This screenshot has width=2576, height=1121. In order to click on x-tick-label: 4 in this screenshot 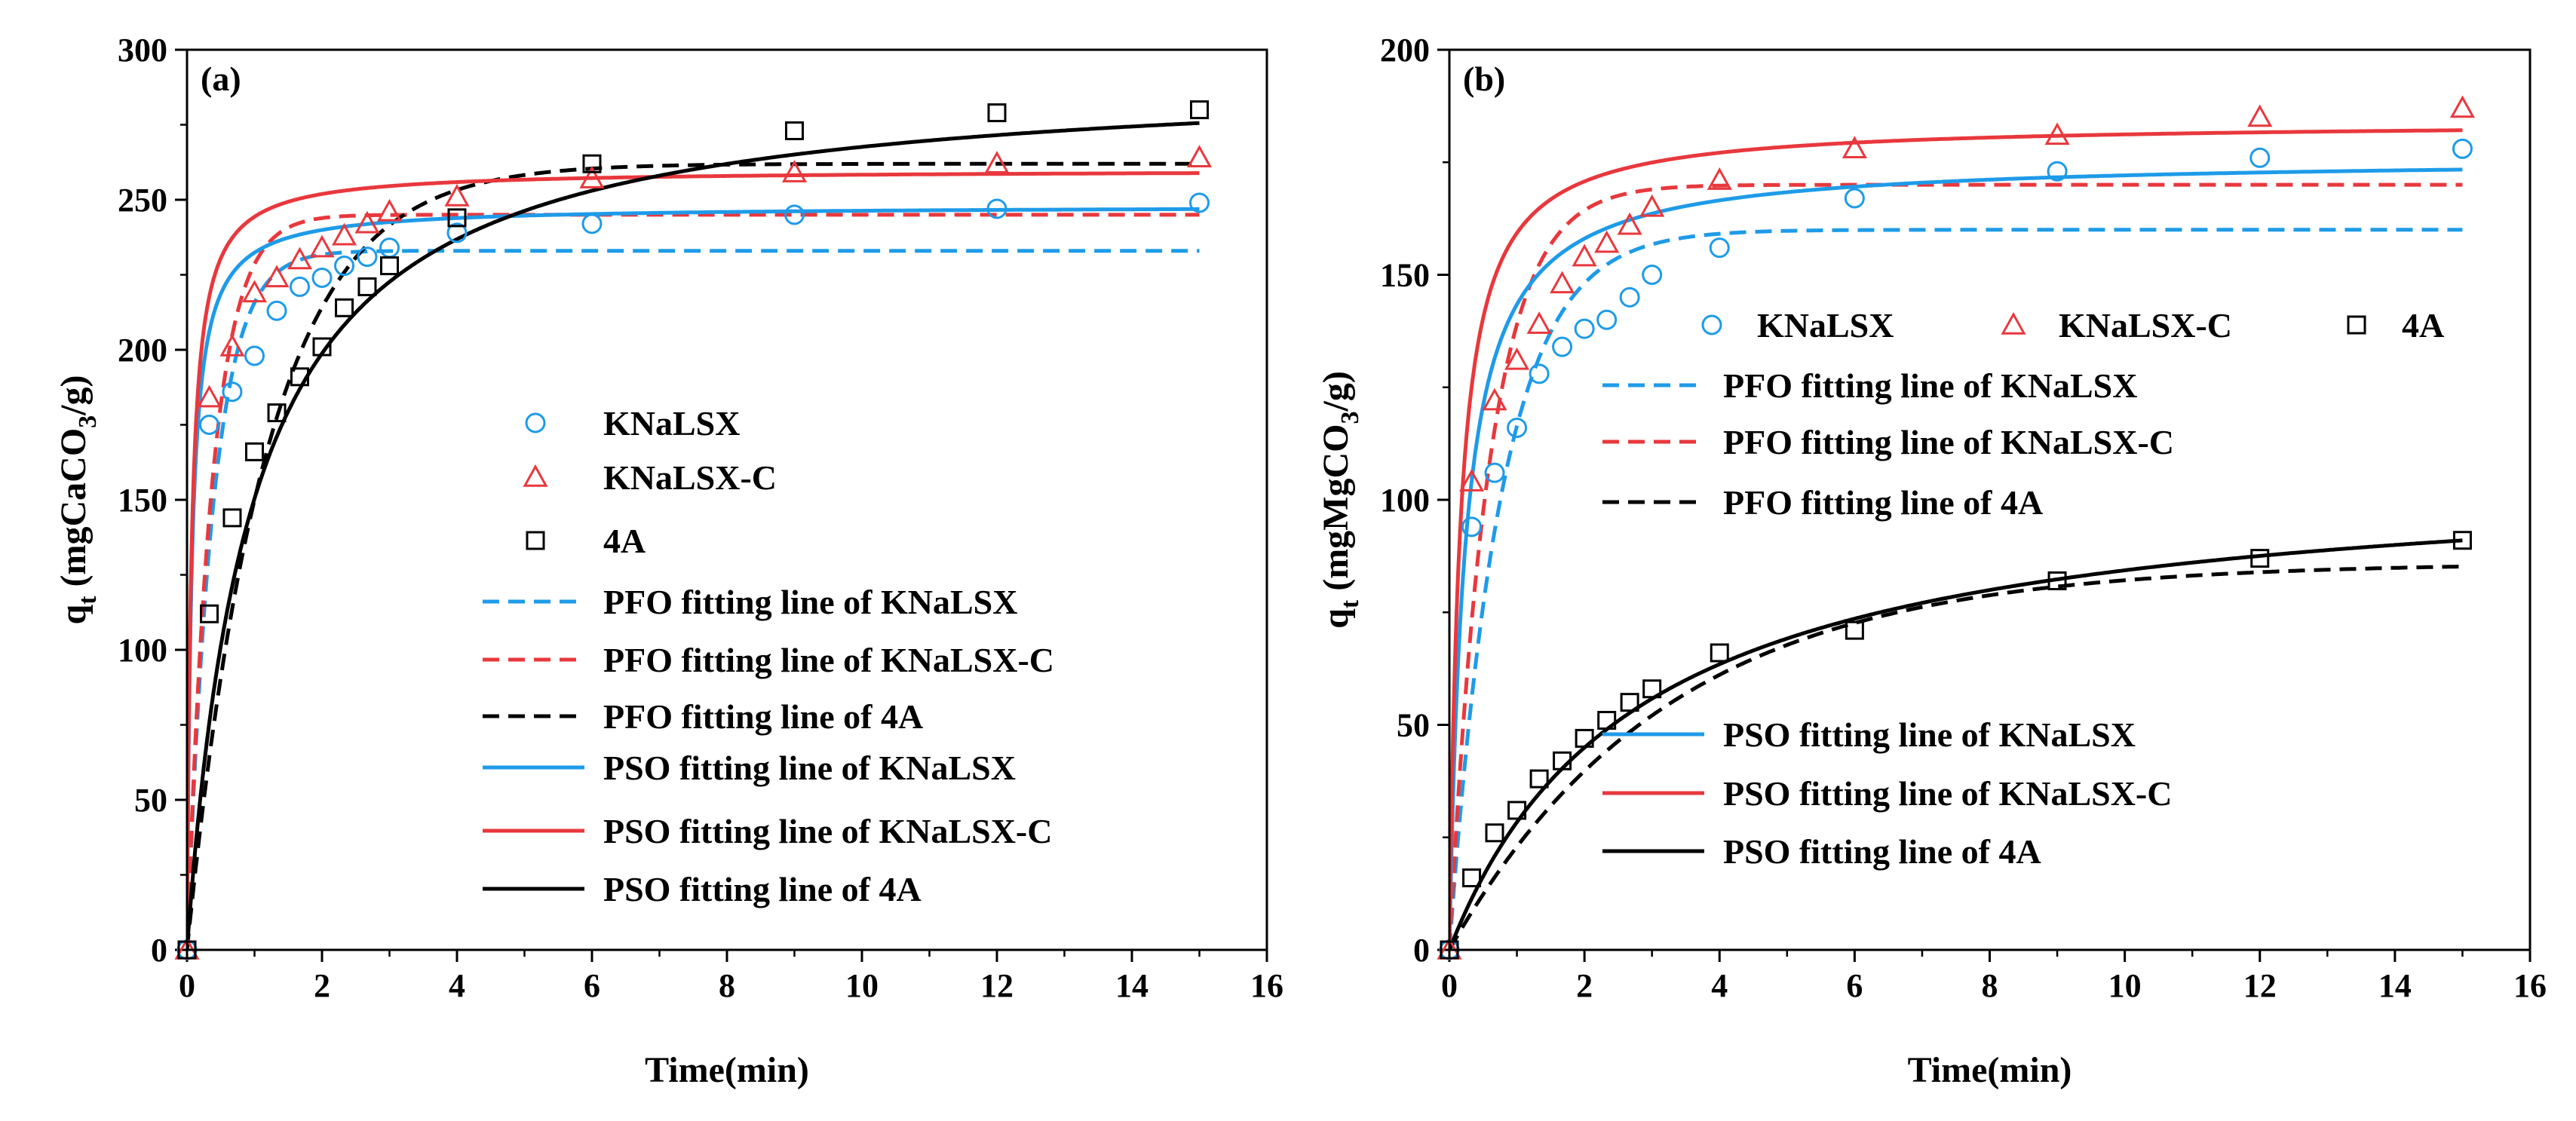, I will do `click(457, 986)`.